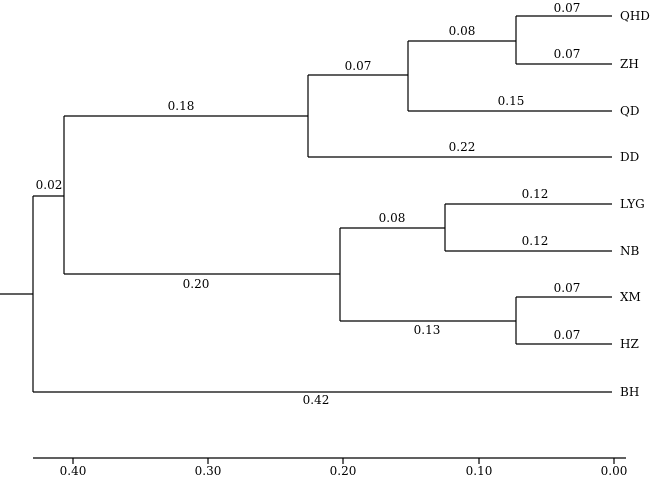  I want to click on branch-length-hz: 0.07, so click(567, 335).